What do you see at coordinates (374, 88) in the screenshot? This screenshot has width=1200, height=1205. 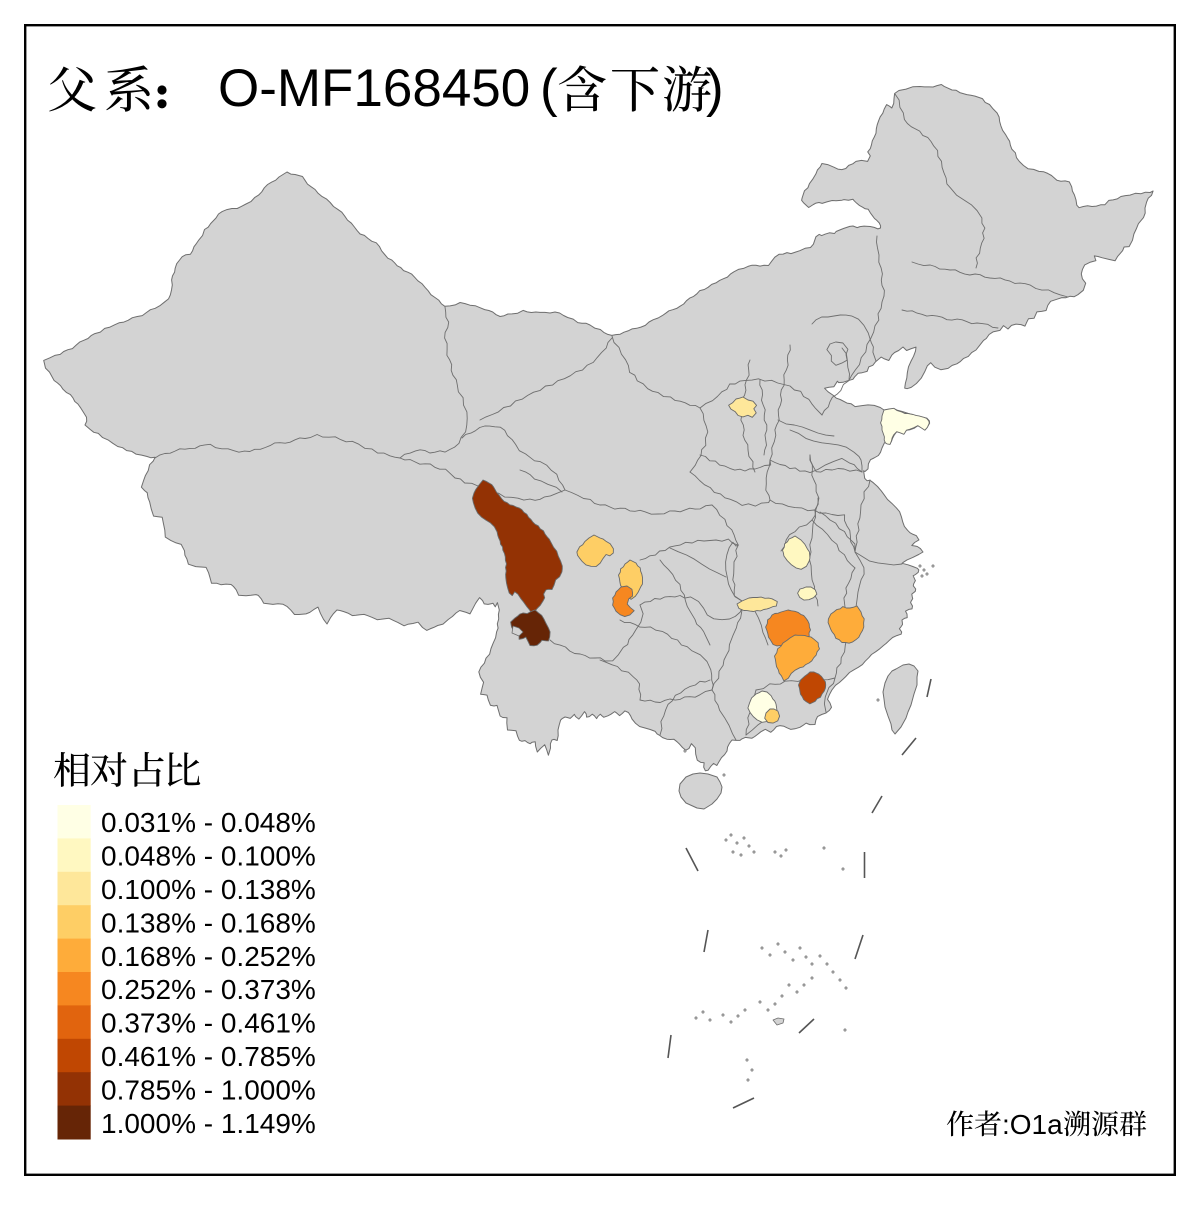 I see `svg-text: O-MF168450` at bounding box center [374, 88].